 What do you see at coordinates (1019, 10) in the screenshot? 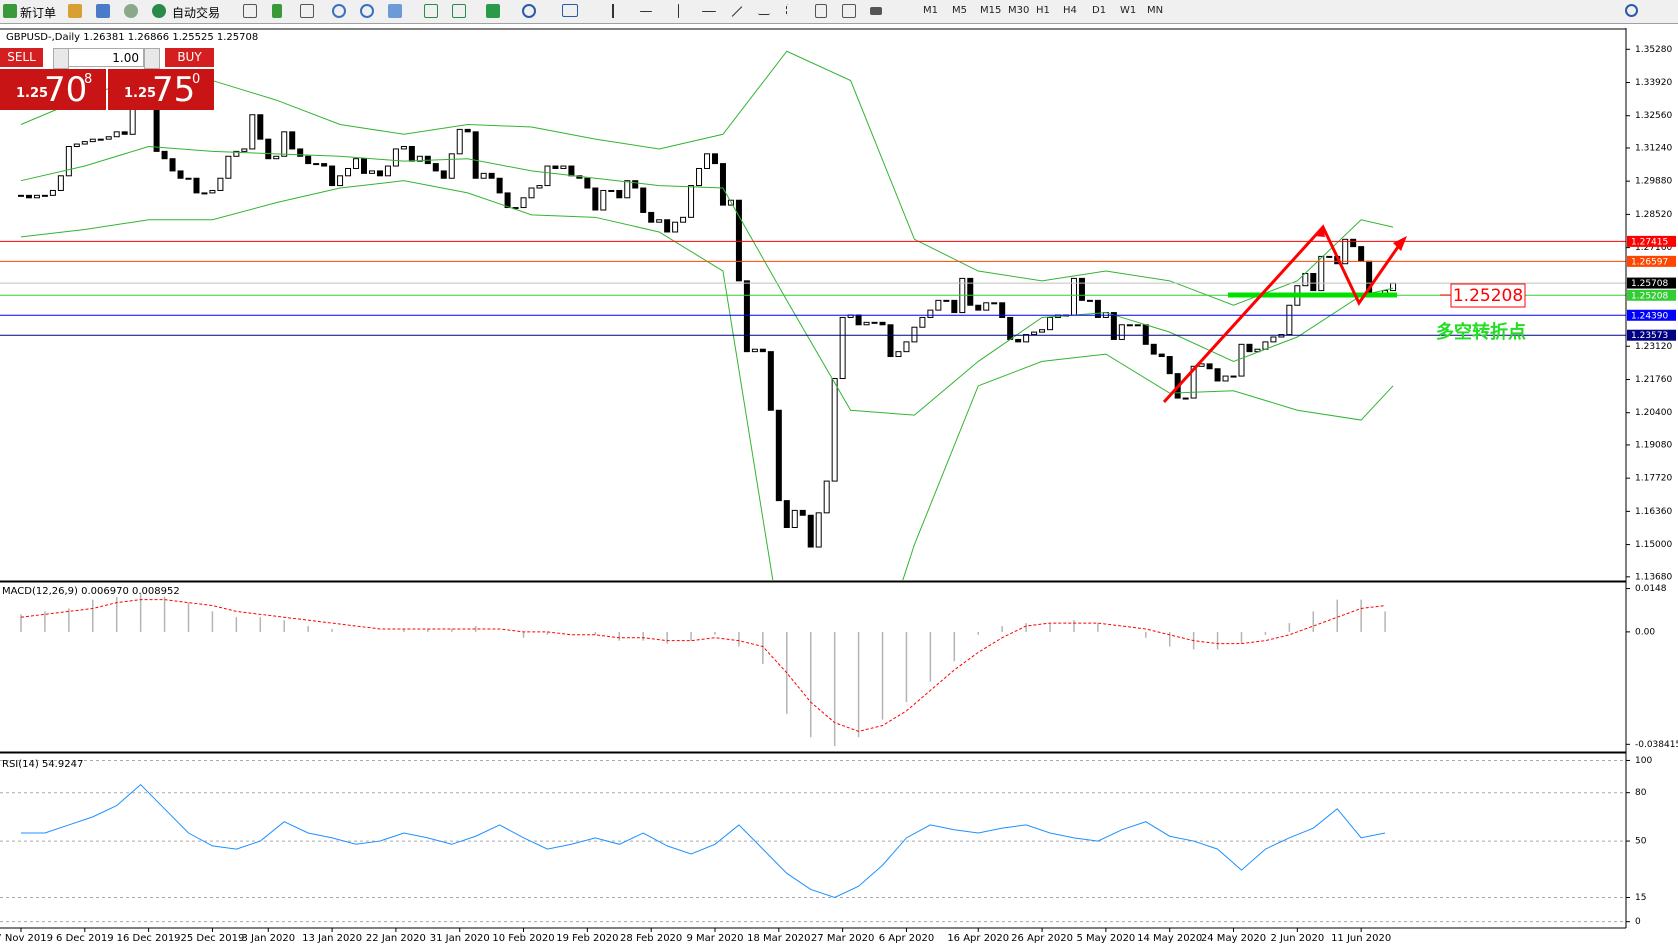
I see `timeframe-button: M30` at bounding box center [1019, 10].